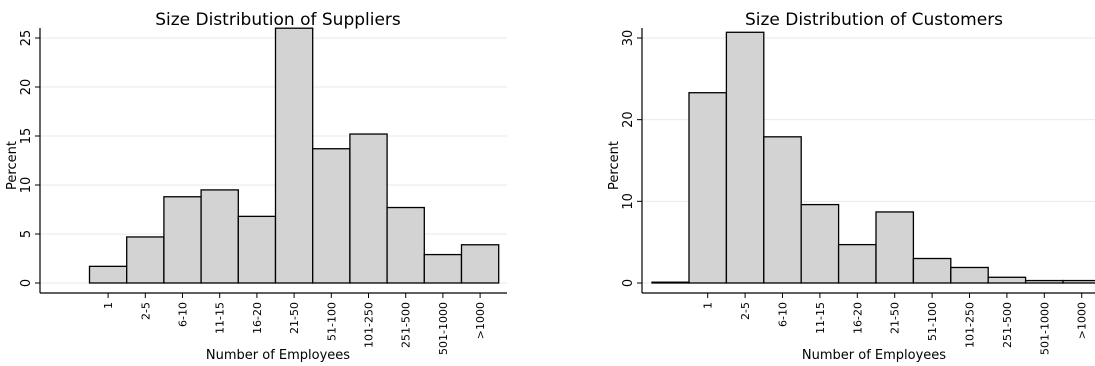 This screenshot has width=1095, height=366. Describe the element at coordinates (26, 136) in the screenshot. I see `y-tick-label: 15` at that location.